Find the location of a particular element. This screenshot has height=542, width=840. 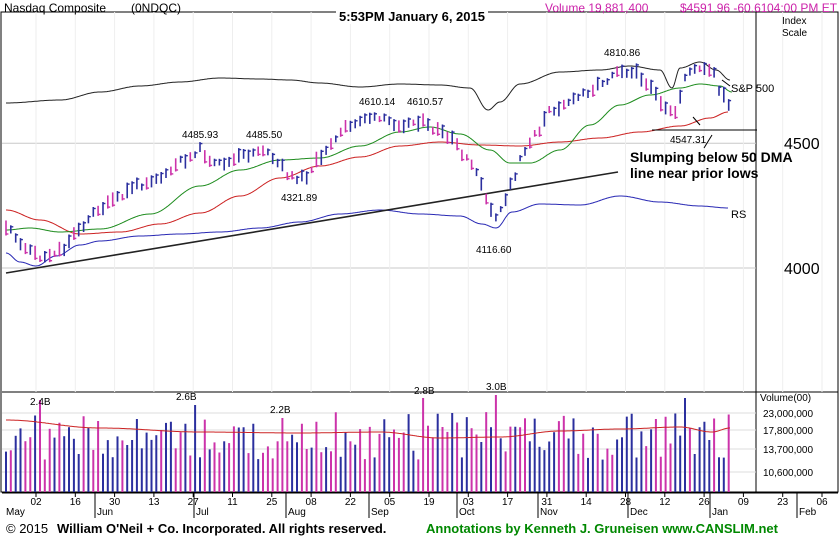

date-tick-label: 13 is located at coordinates (154, 502).